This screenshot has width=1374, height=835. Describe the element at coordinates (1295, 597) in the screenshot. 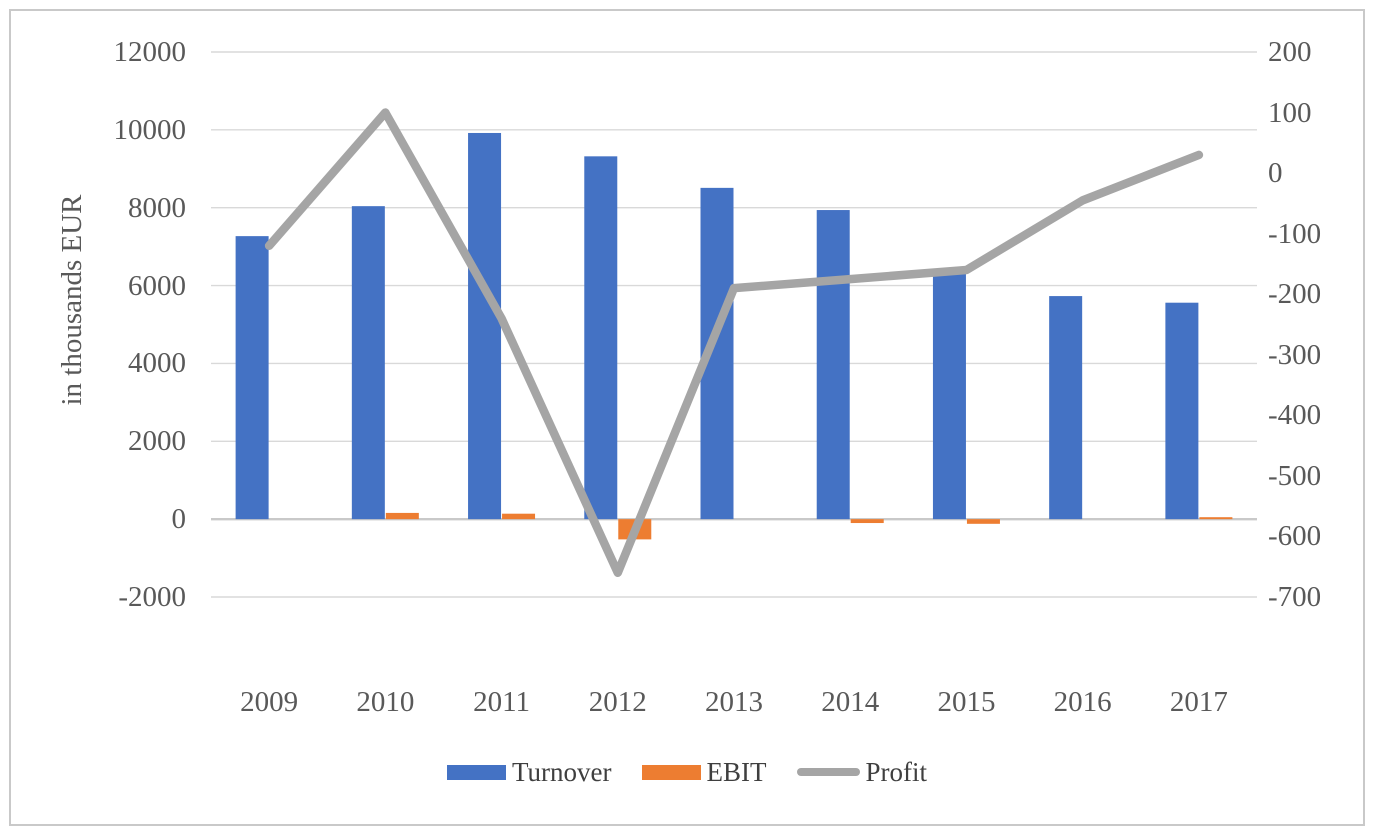

I see `right-axis-tick: -700` at that location.